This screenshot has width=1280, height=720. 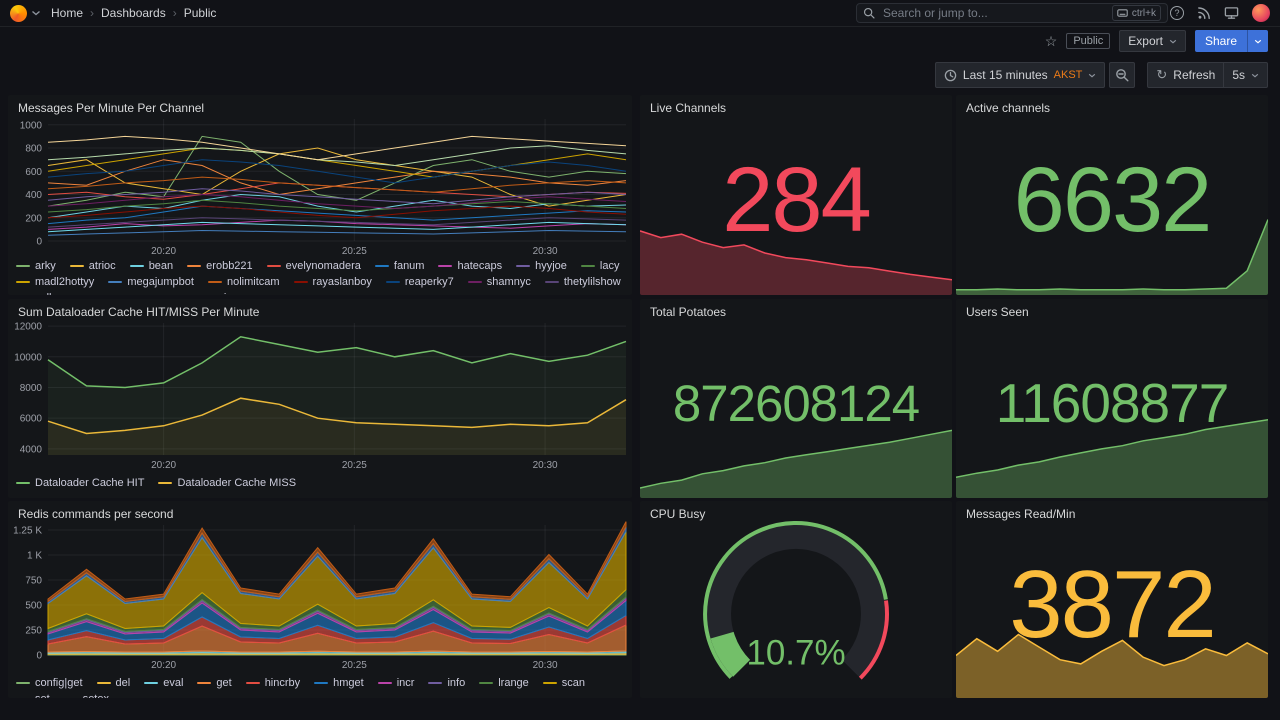 What do you see at coordinates (997, 312) in the screenshot?
I see `panel-title: Users Seen` at bounding box center [997, 312].